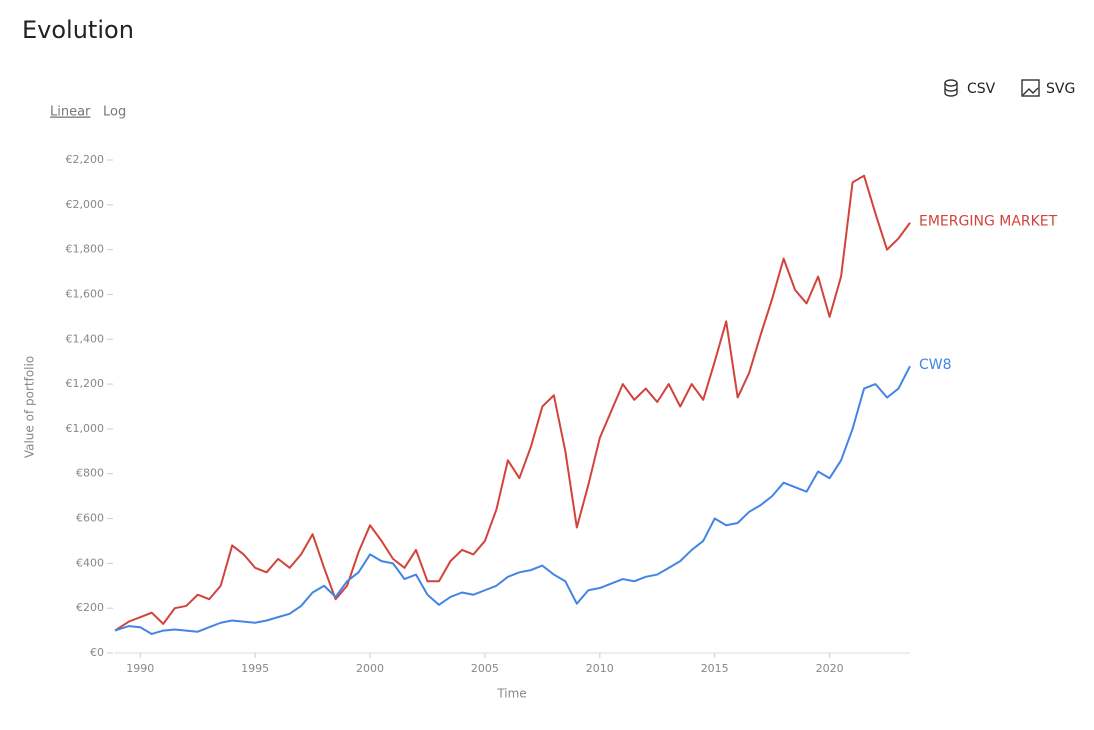 This screenshot has height=730, width=1094. What do you see at coordinates (715, 668) in the screenshot?
I see `x-tick-label: 2015` at bounding box center [715, 668].